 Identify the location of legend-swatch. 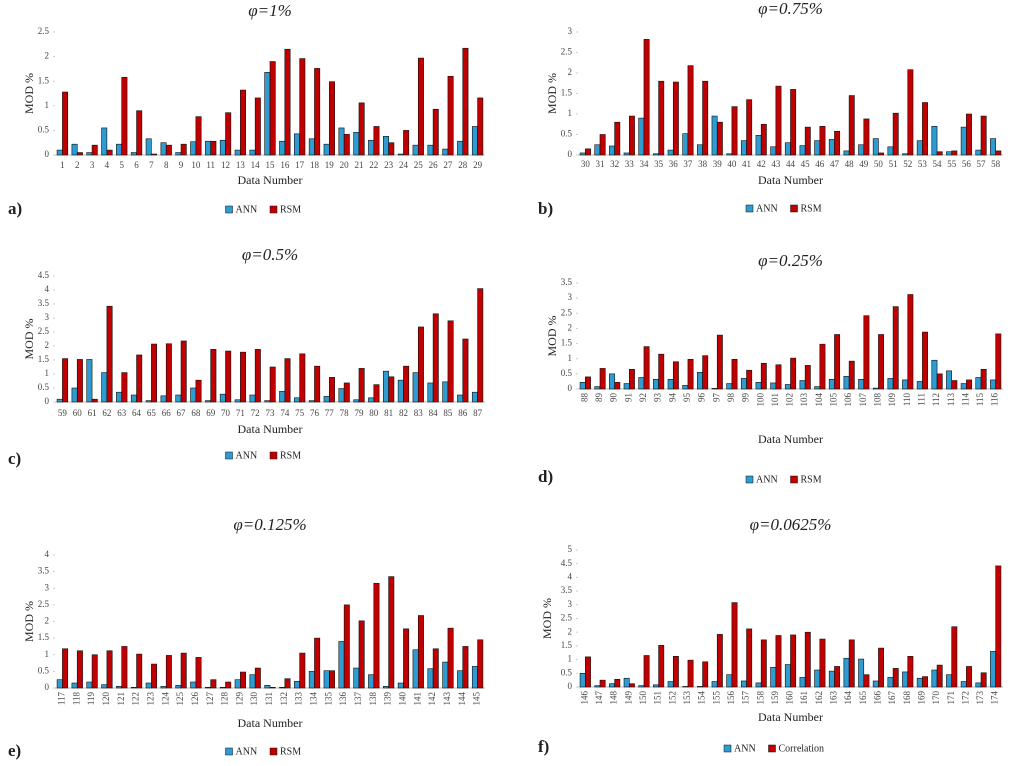
(273, 751).